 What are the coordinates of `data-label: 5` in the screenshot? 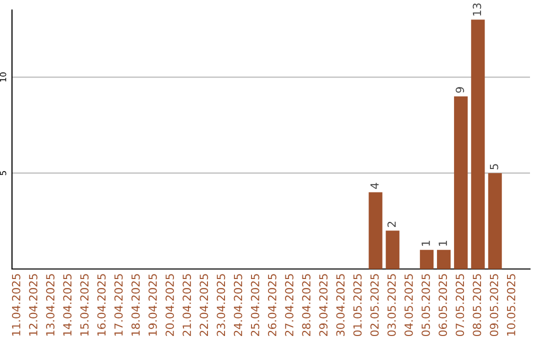 It's located at (494, 167).